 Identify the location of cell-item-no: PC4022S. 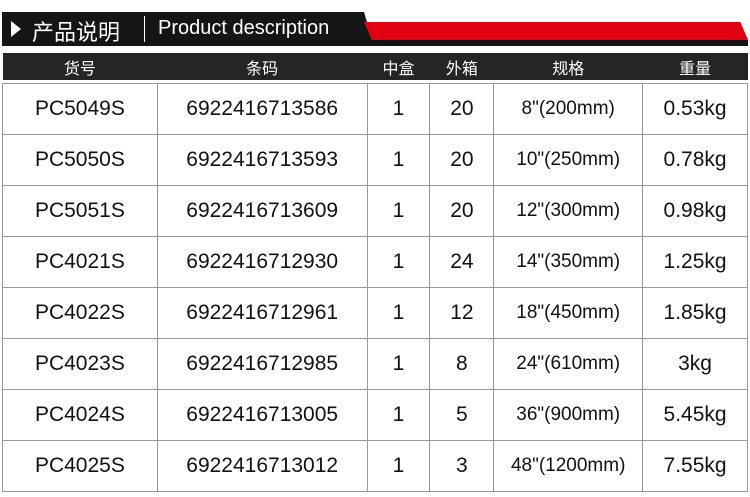
(80, 313).